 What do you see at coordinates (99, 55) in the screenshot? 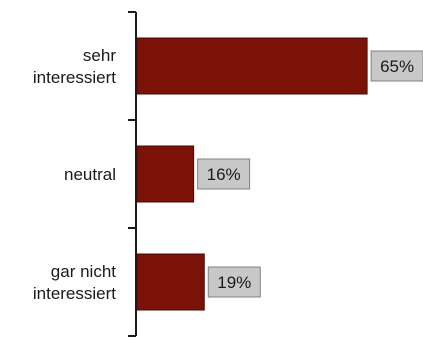
I see `category-label-line: sehr` at bounding box center [99, 55].